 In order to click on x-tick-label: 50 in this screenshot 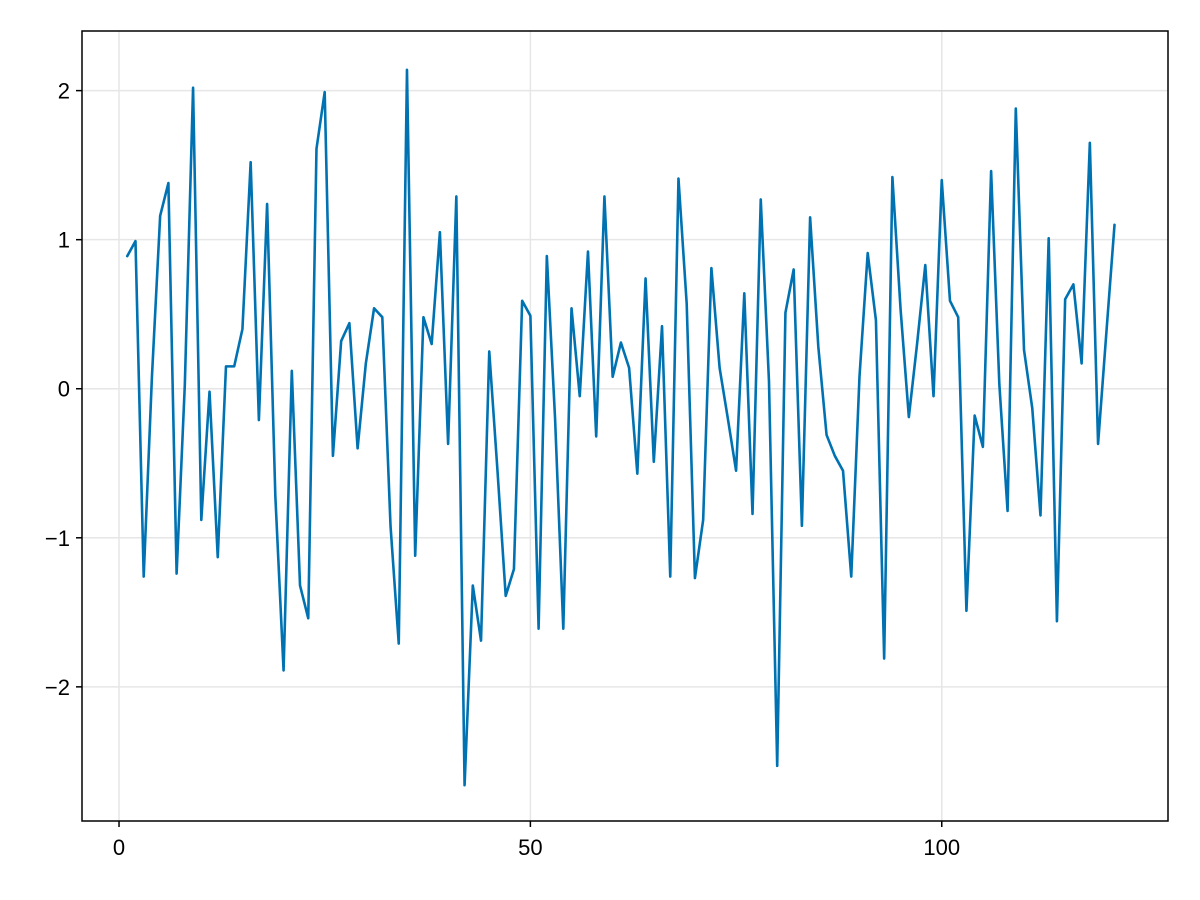, I will do `click(530, 847)`.